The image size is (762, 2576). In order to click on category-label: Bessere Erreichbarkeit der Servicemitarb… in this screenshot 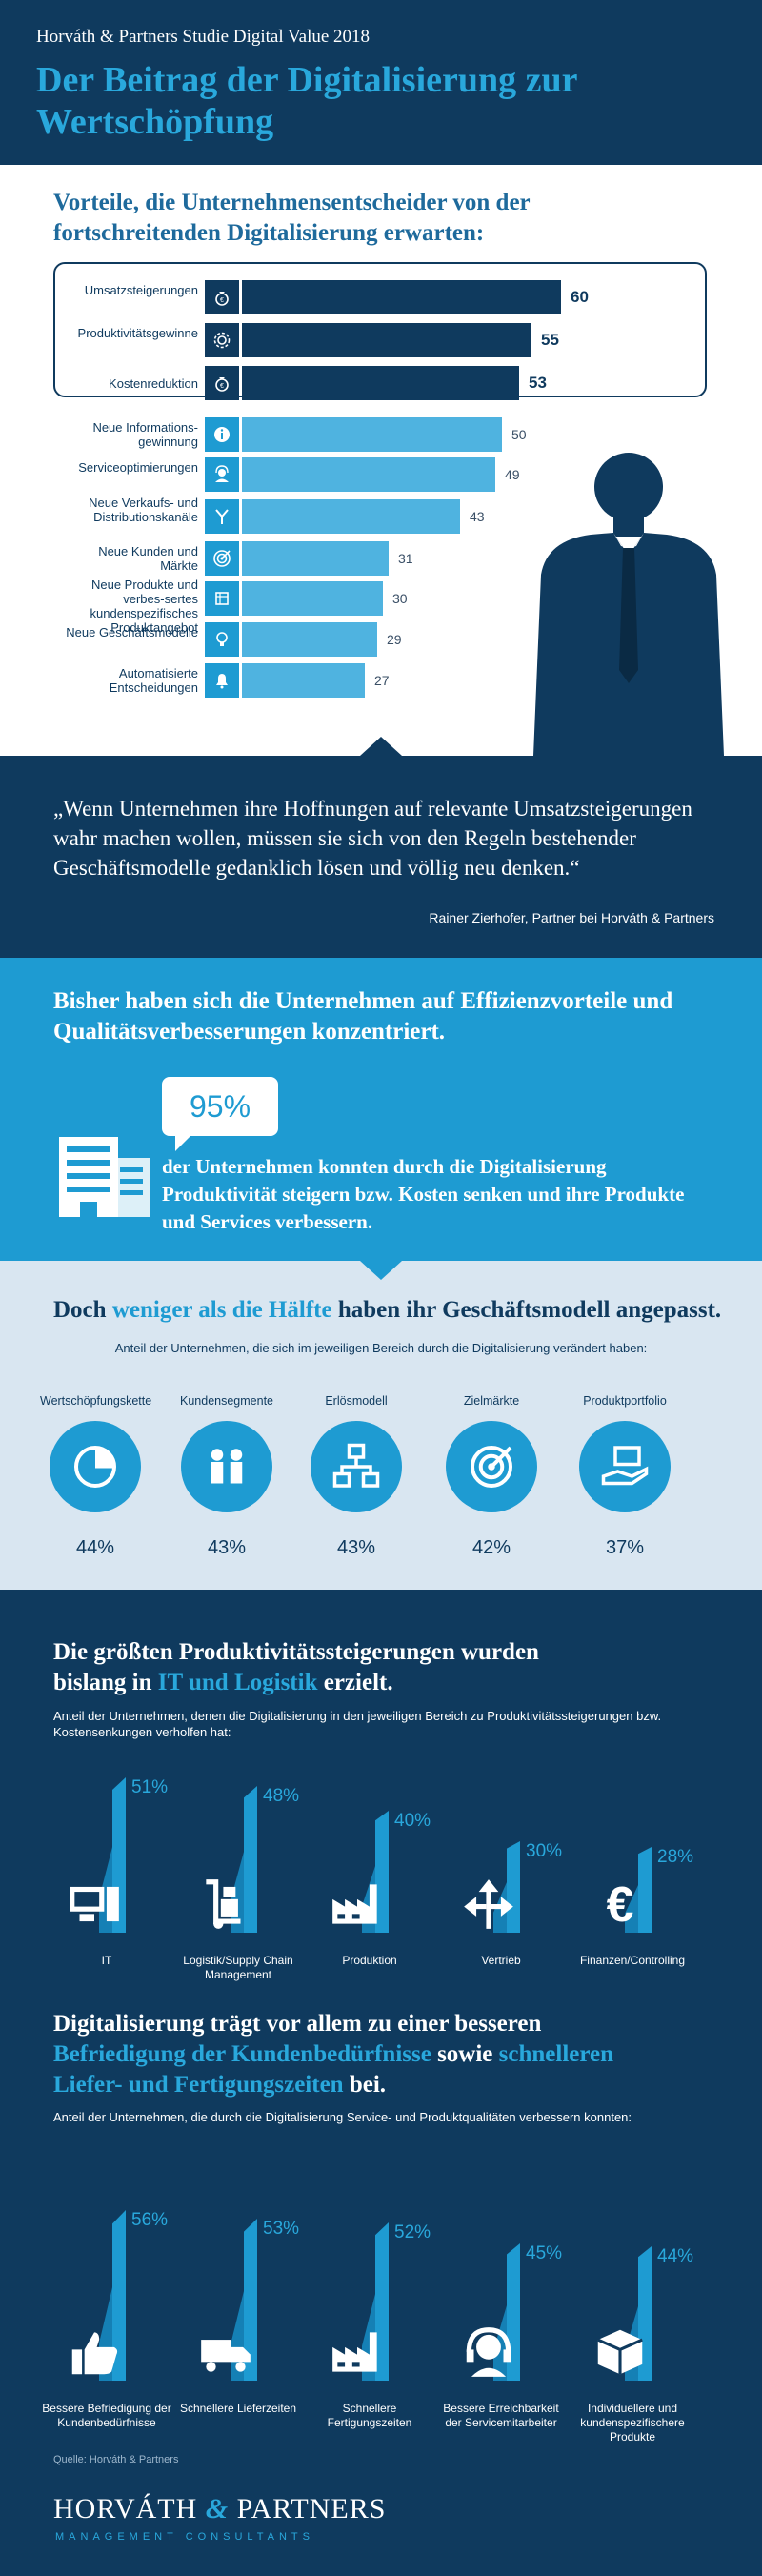, I will do `click(501, 2415)`.